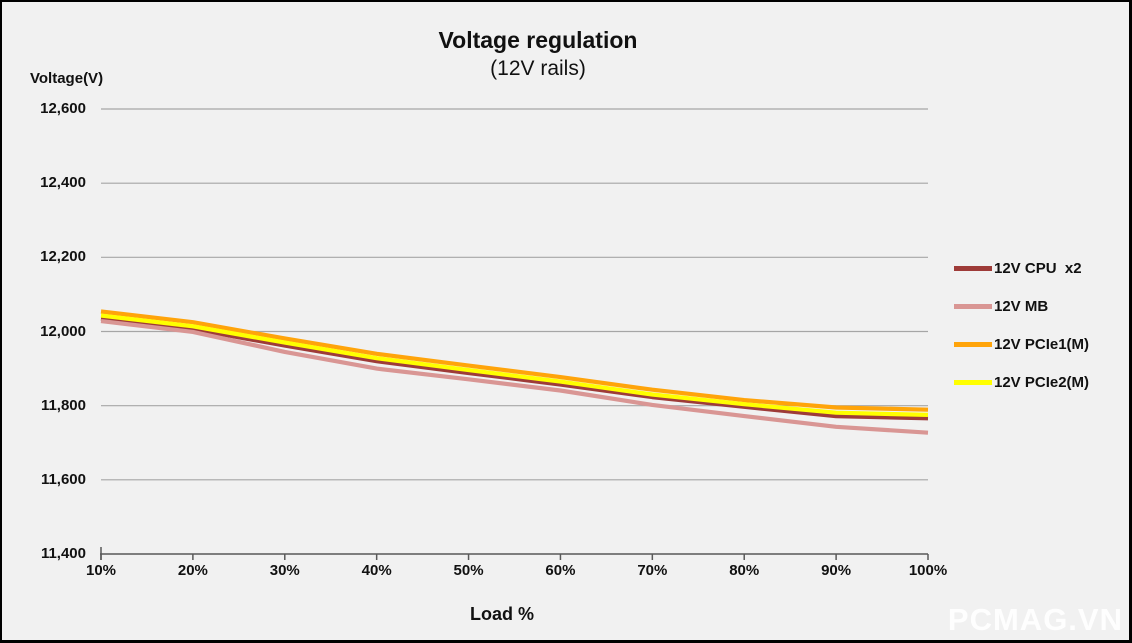 The image size is (1132, 643). What do you see at coordinates (514, 360) in the screenshot?
I see `series-line-12v-pcie1(m)` at bounding box center [514, 360].